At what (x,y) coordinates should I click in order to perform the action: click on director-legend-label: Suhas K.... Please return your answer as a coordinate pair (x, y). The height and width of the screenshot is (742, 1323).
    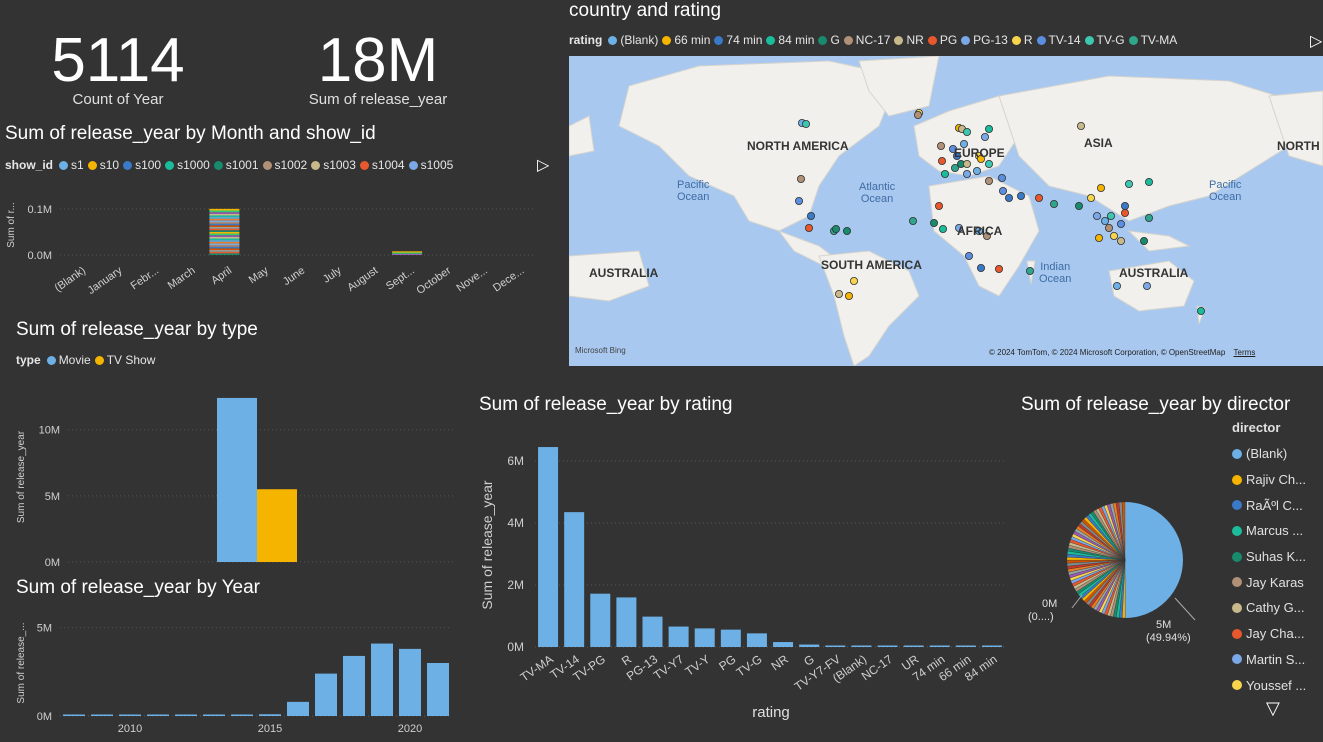
    Looking at the image, I should click on (1276, 557).